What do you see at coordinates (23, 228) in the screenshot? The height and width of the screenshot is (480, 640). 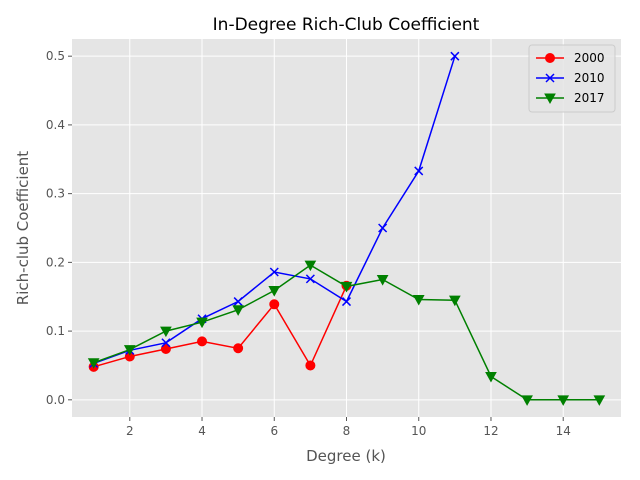 I see `y-axis-label: Rich-club Coefficient` at bounding box center [23, 228].